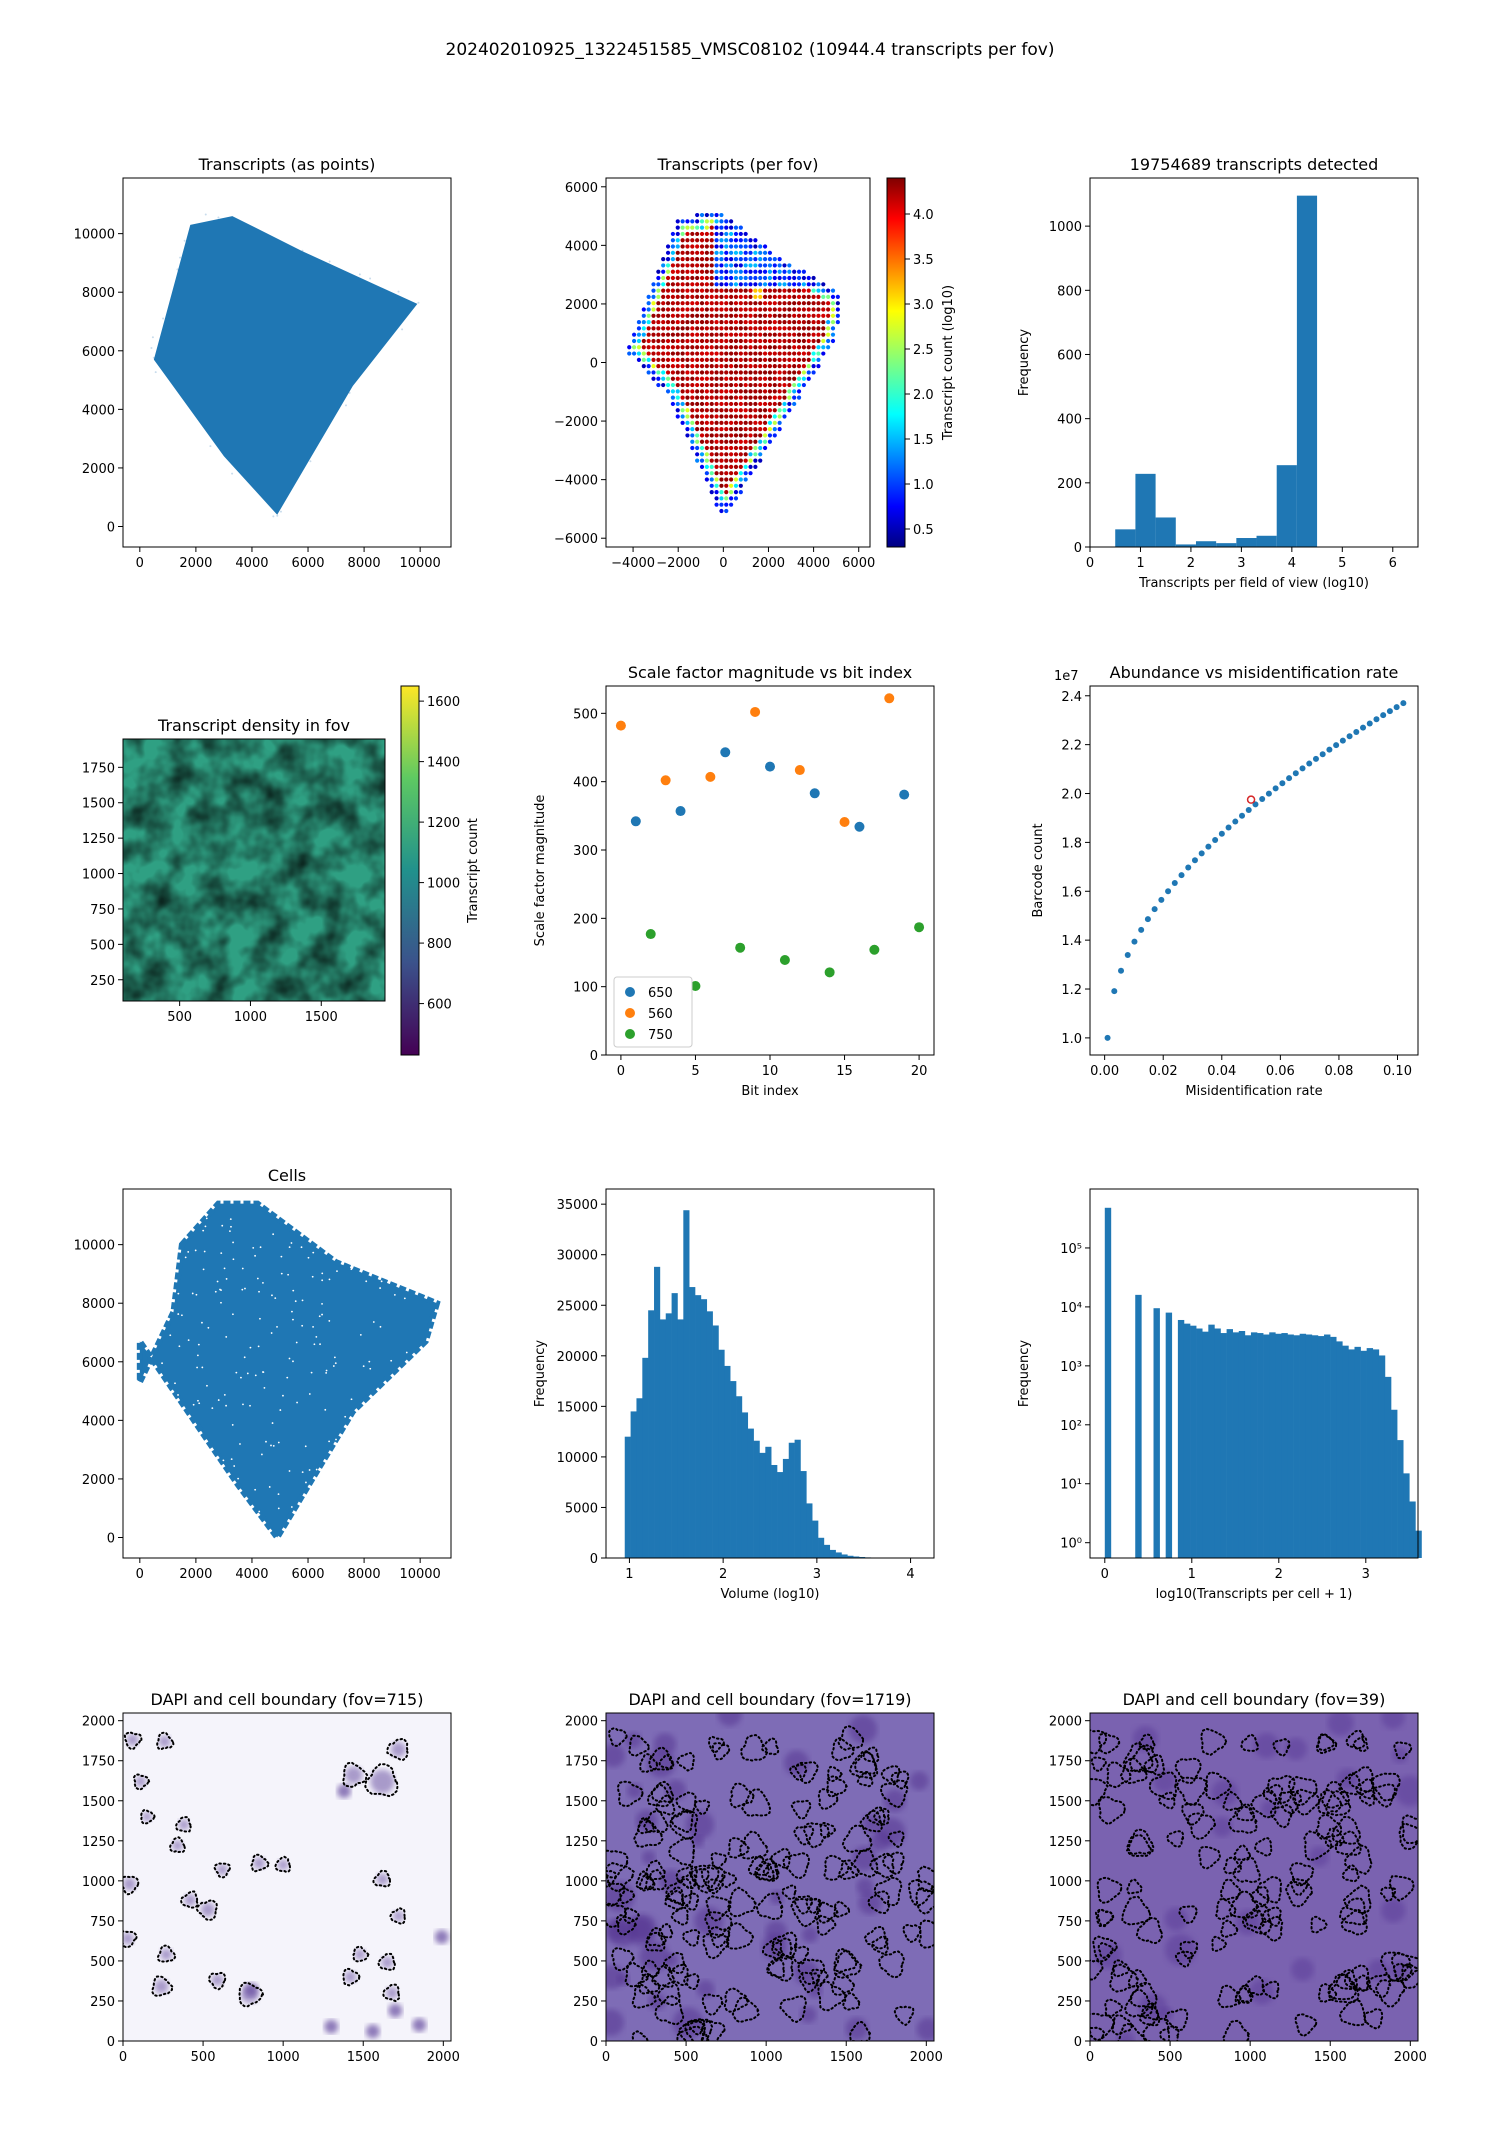  Describe the element at coordinates (140, 563) in the screenshot. I see `points-xtick-label: 0` at that location.